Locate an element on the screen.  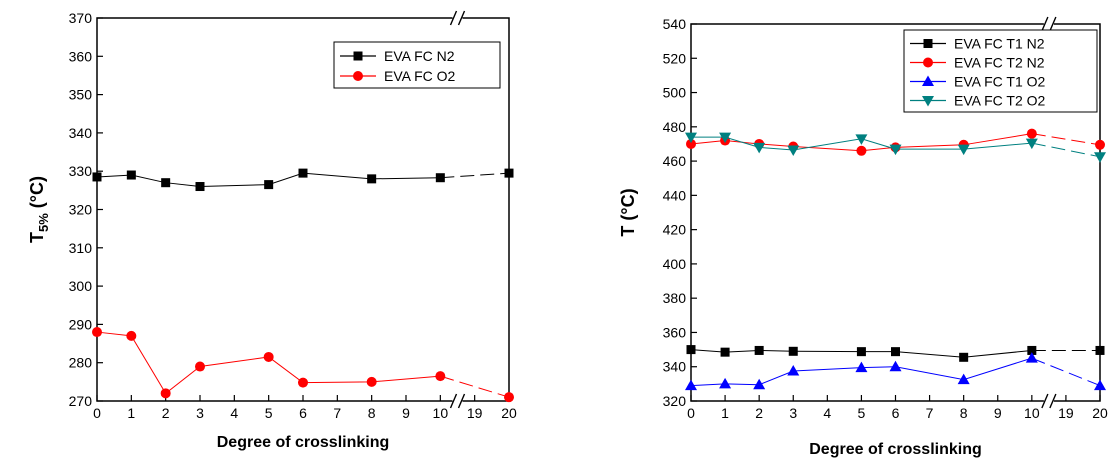
x-tick-label: 7 is located at coordinates (930, 413).